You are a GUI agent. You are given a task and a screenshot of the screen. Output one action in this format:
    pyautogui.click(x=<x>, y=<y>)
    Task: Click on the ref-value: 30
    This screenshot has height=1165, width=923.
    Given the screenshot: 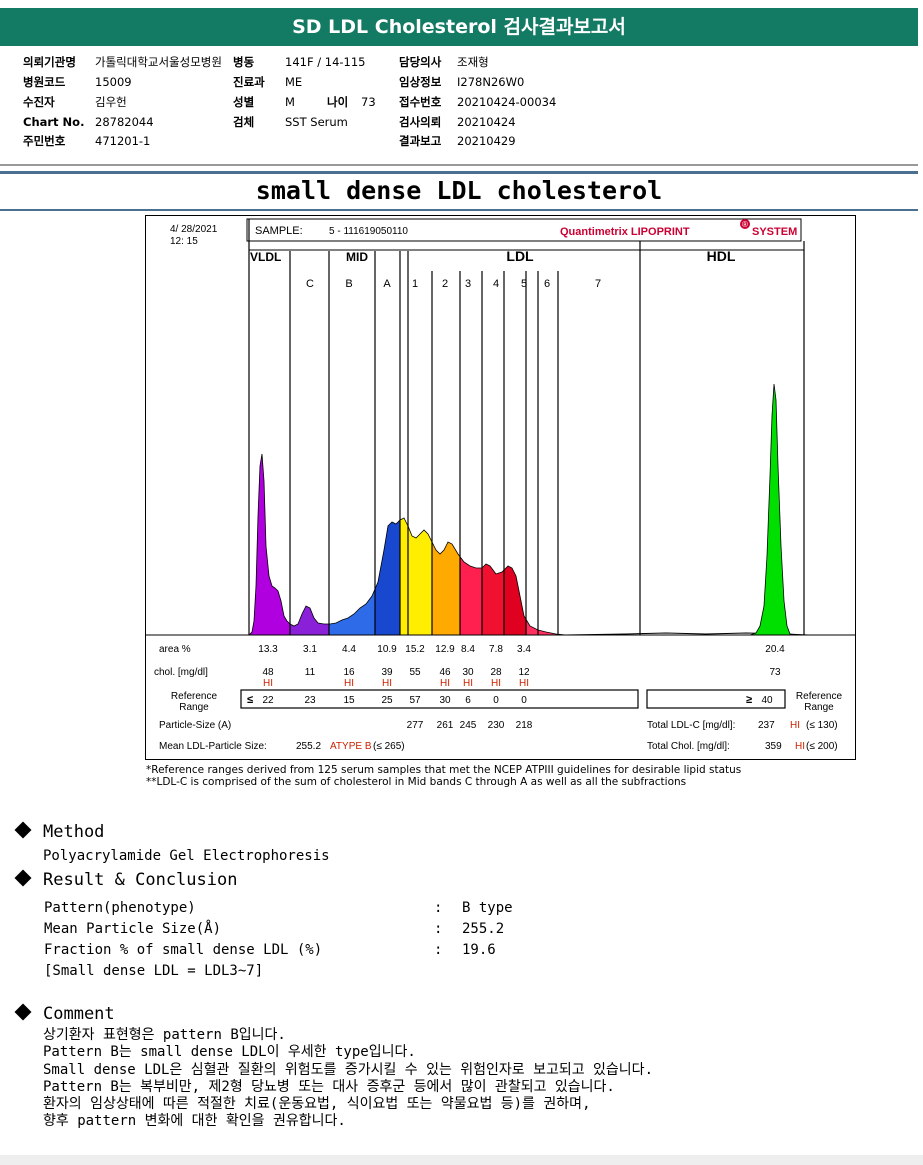 What is the action you would take?
    pyautogui.click(x=445, y=700)
    